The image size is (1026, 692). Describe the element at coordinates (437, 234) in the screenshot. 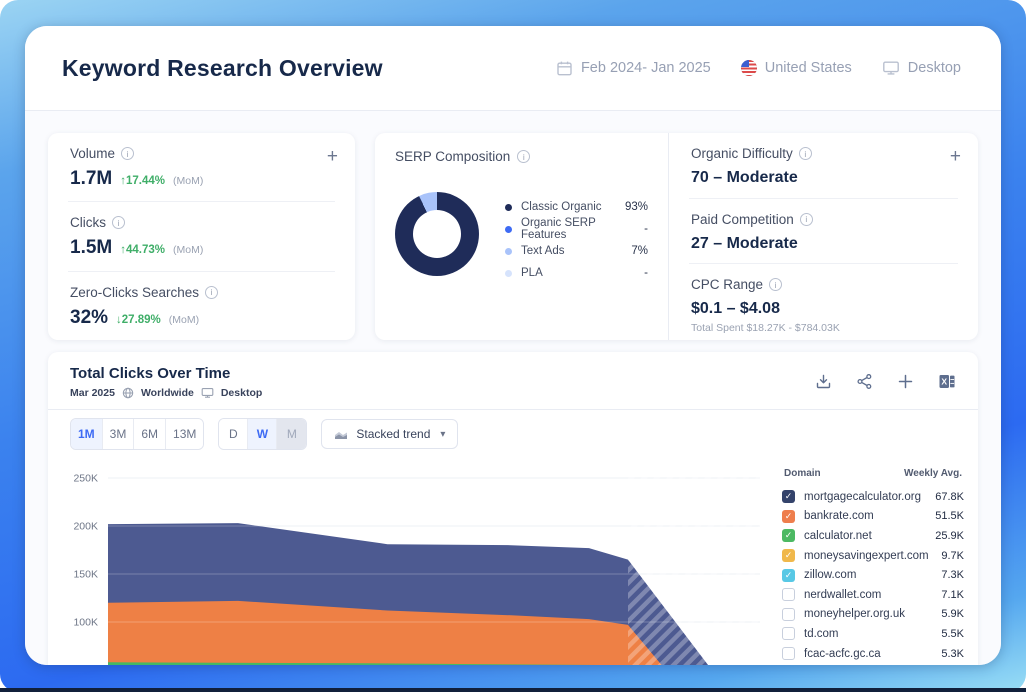

I see `serp-donut-chart` at that location.